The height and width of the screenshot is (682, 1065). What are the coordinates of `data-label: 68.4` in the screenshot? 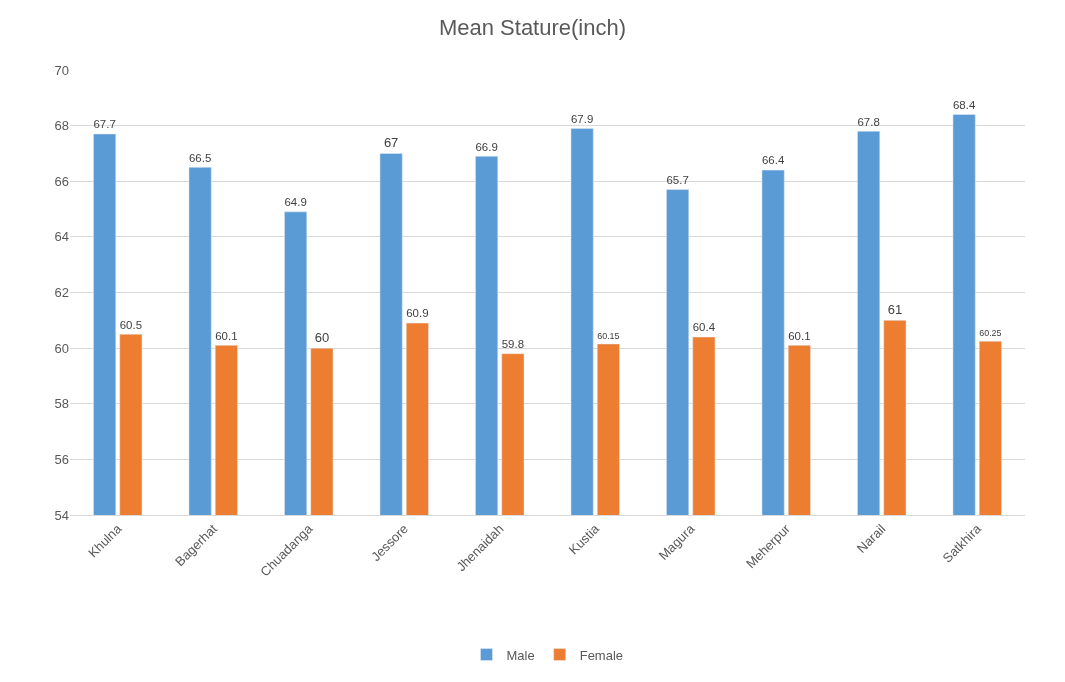 It's located at (964, 104).